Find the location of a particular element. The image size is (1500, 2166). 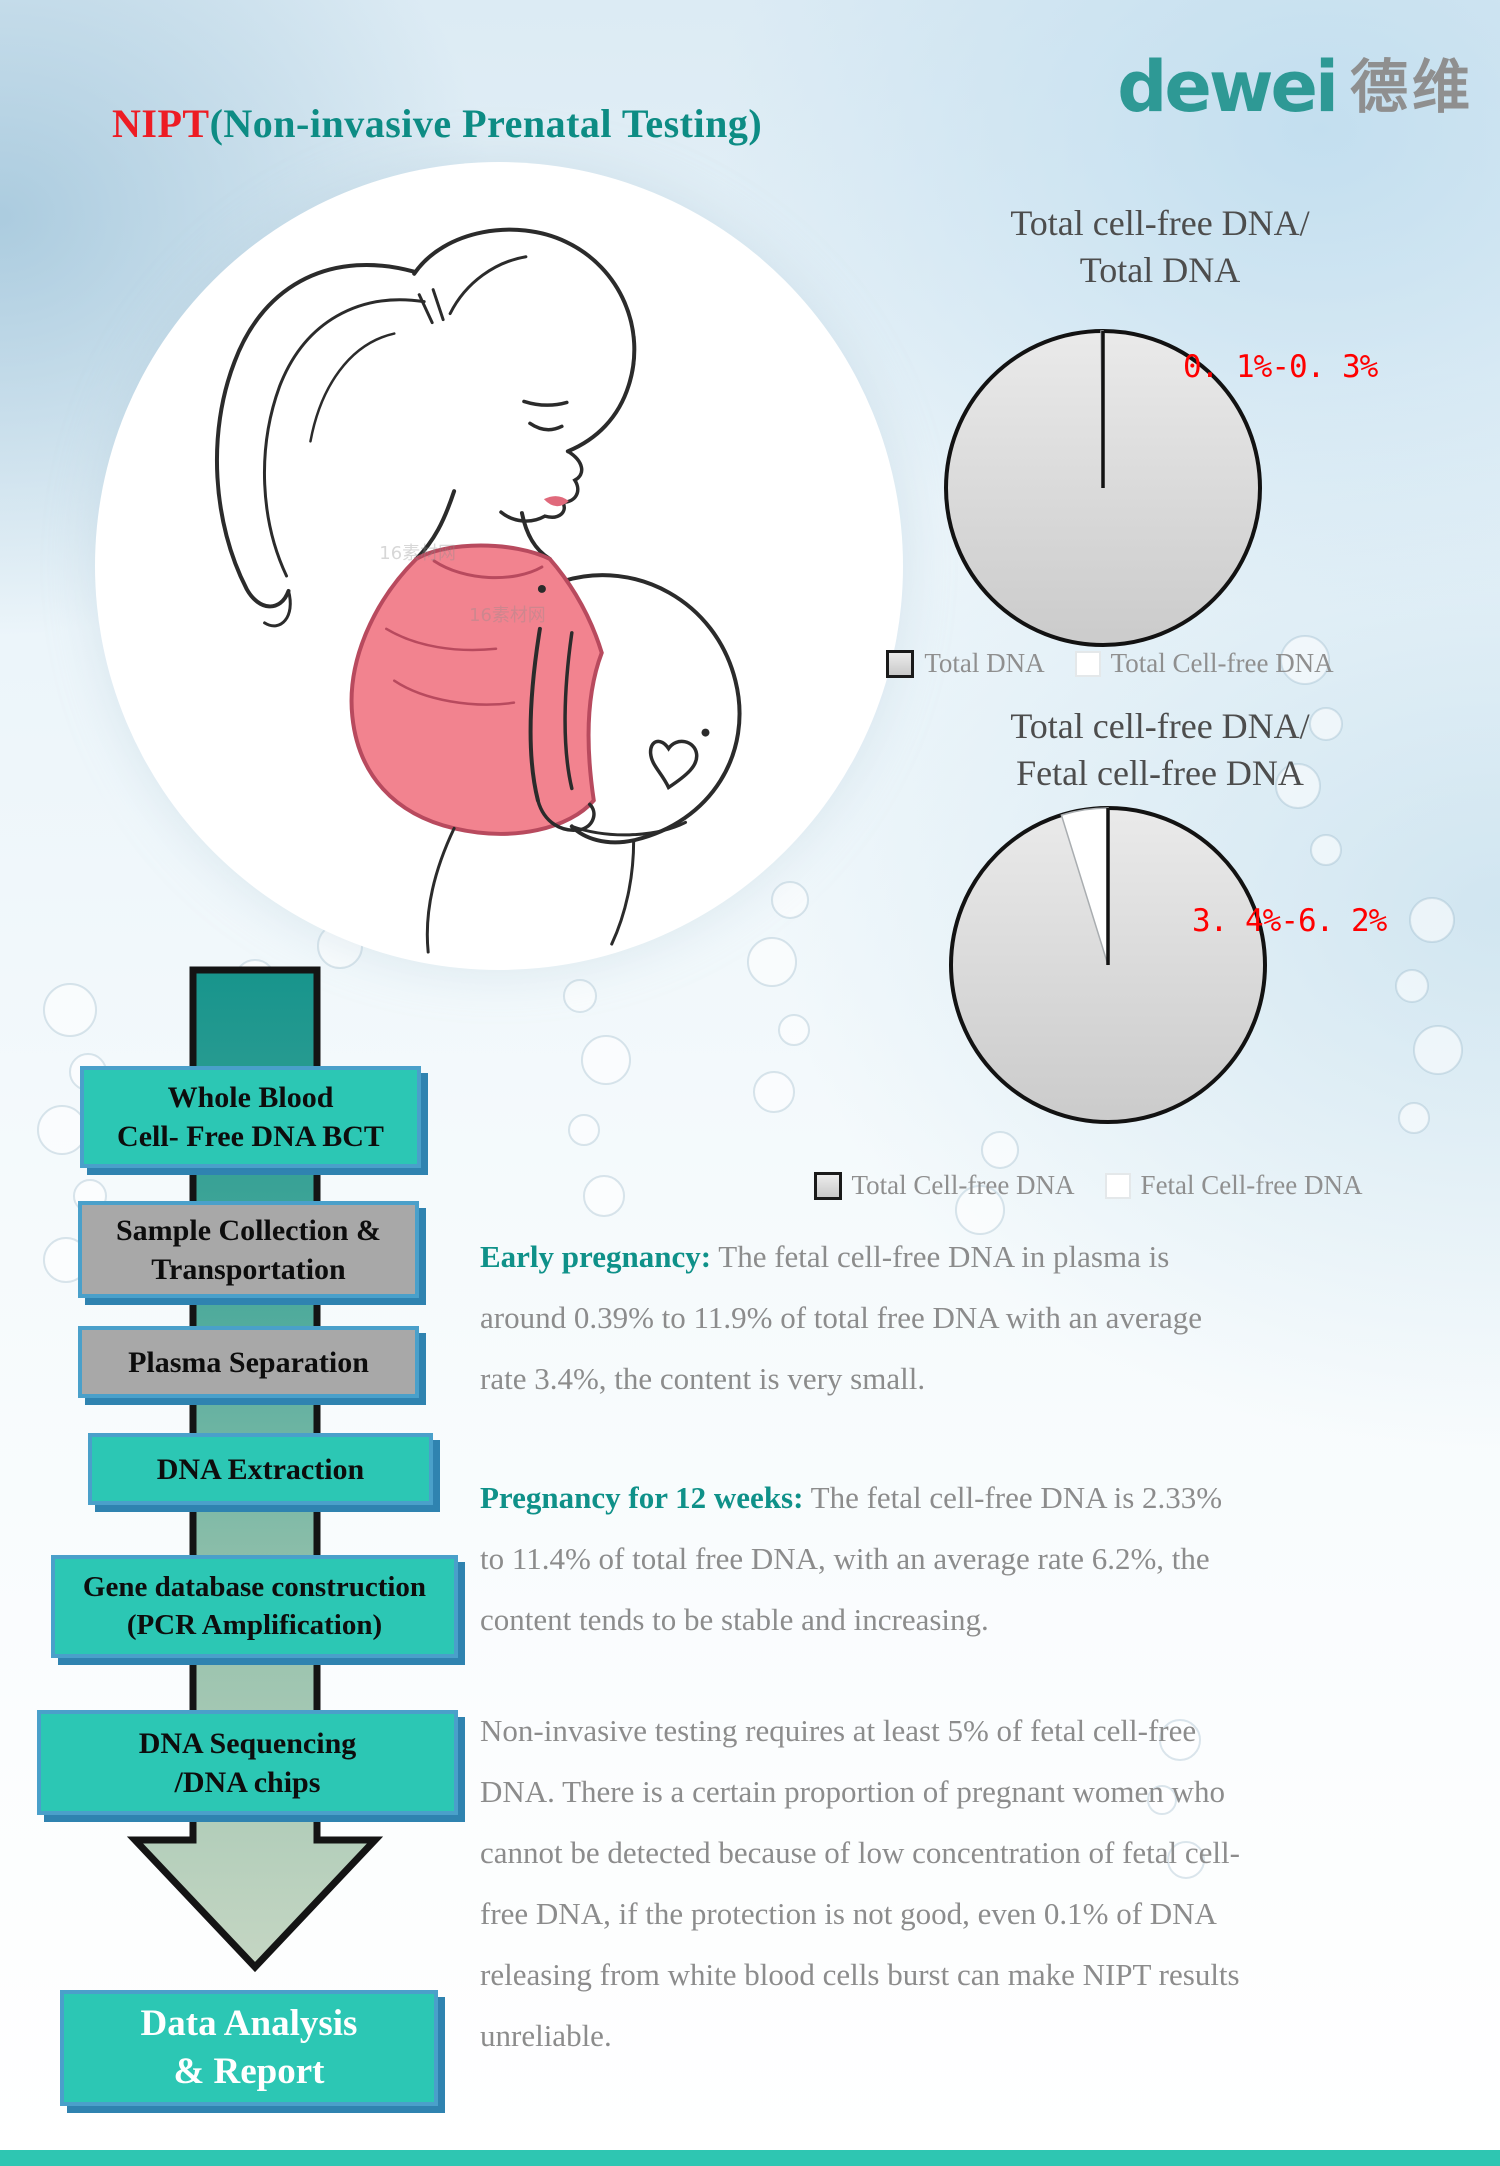

logo-chinese-text: 德维 is located at coordinates (1411, 87).